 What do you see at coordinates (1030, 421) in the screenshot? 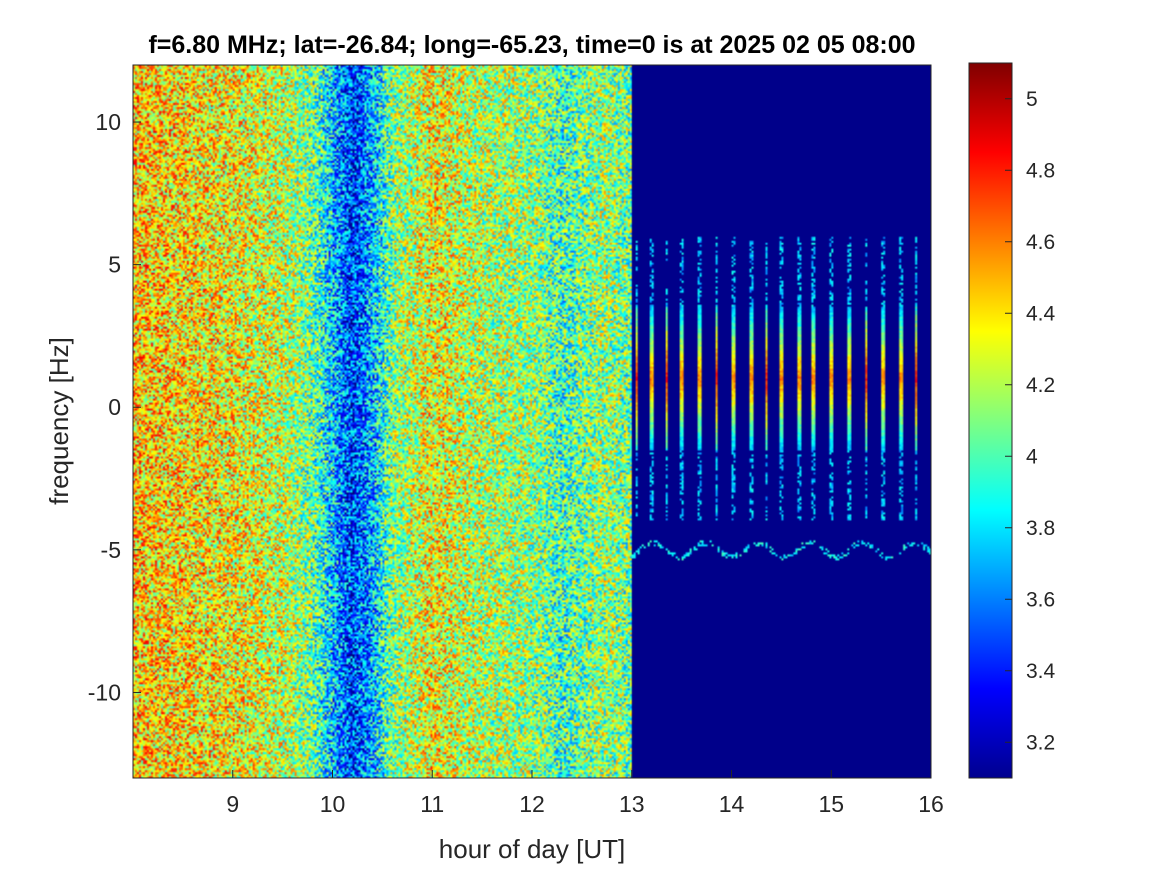
I see `colorbar-ticks: 3.2 3.4 3.6 3.8 4 4.2 4.4 4.6 4.8 5` at bounding box center [1030, 421].